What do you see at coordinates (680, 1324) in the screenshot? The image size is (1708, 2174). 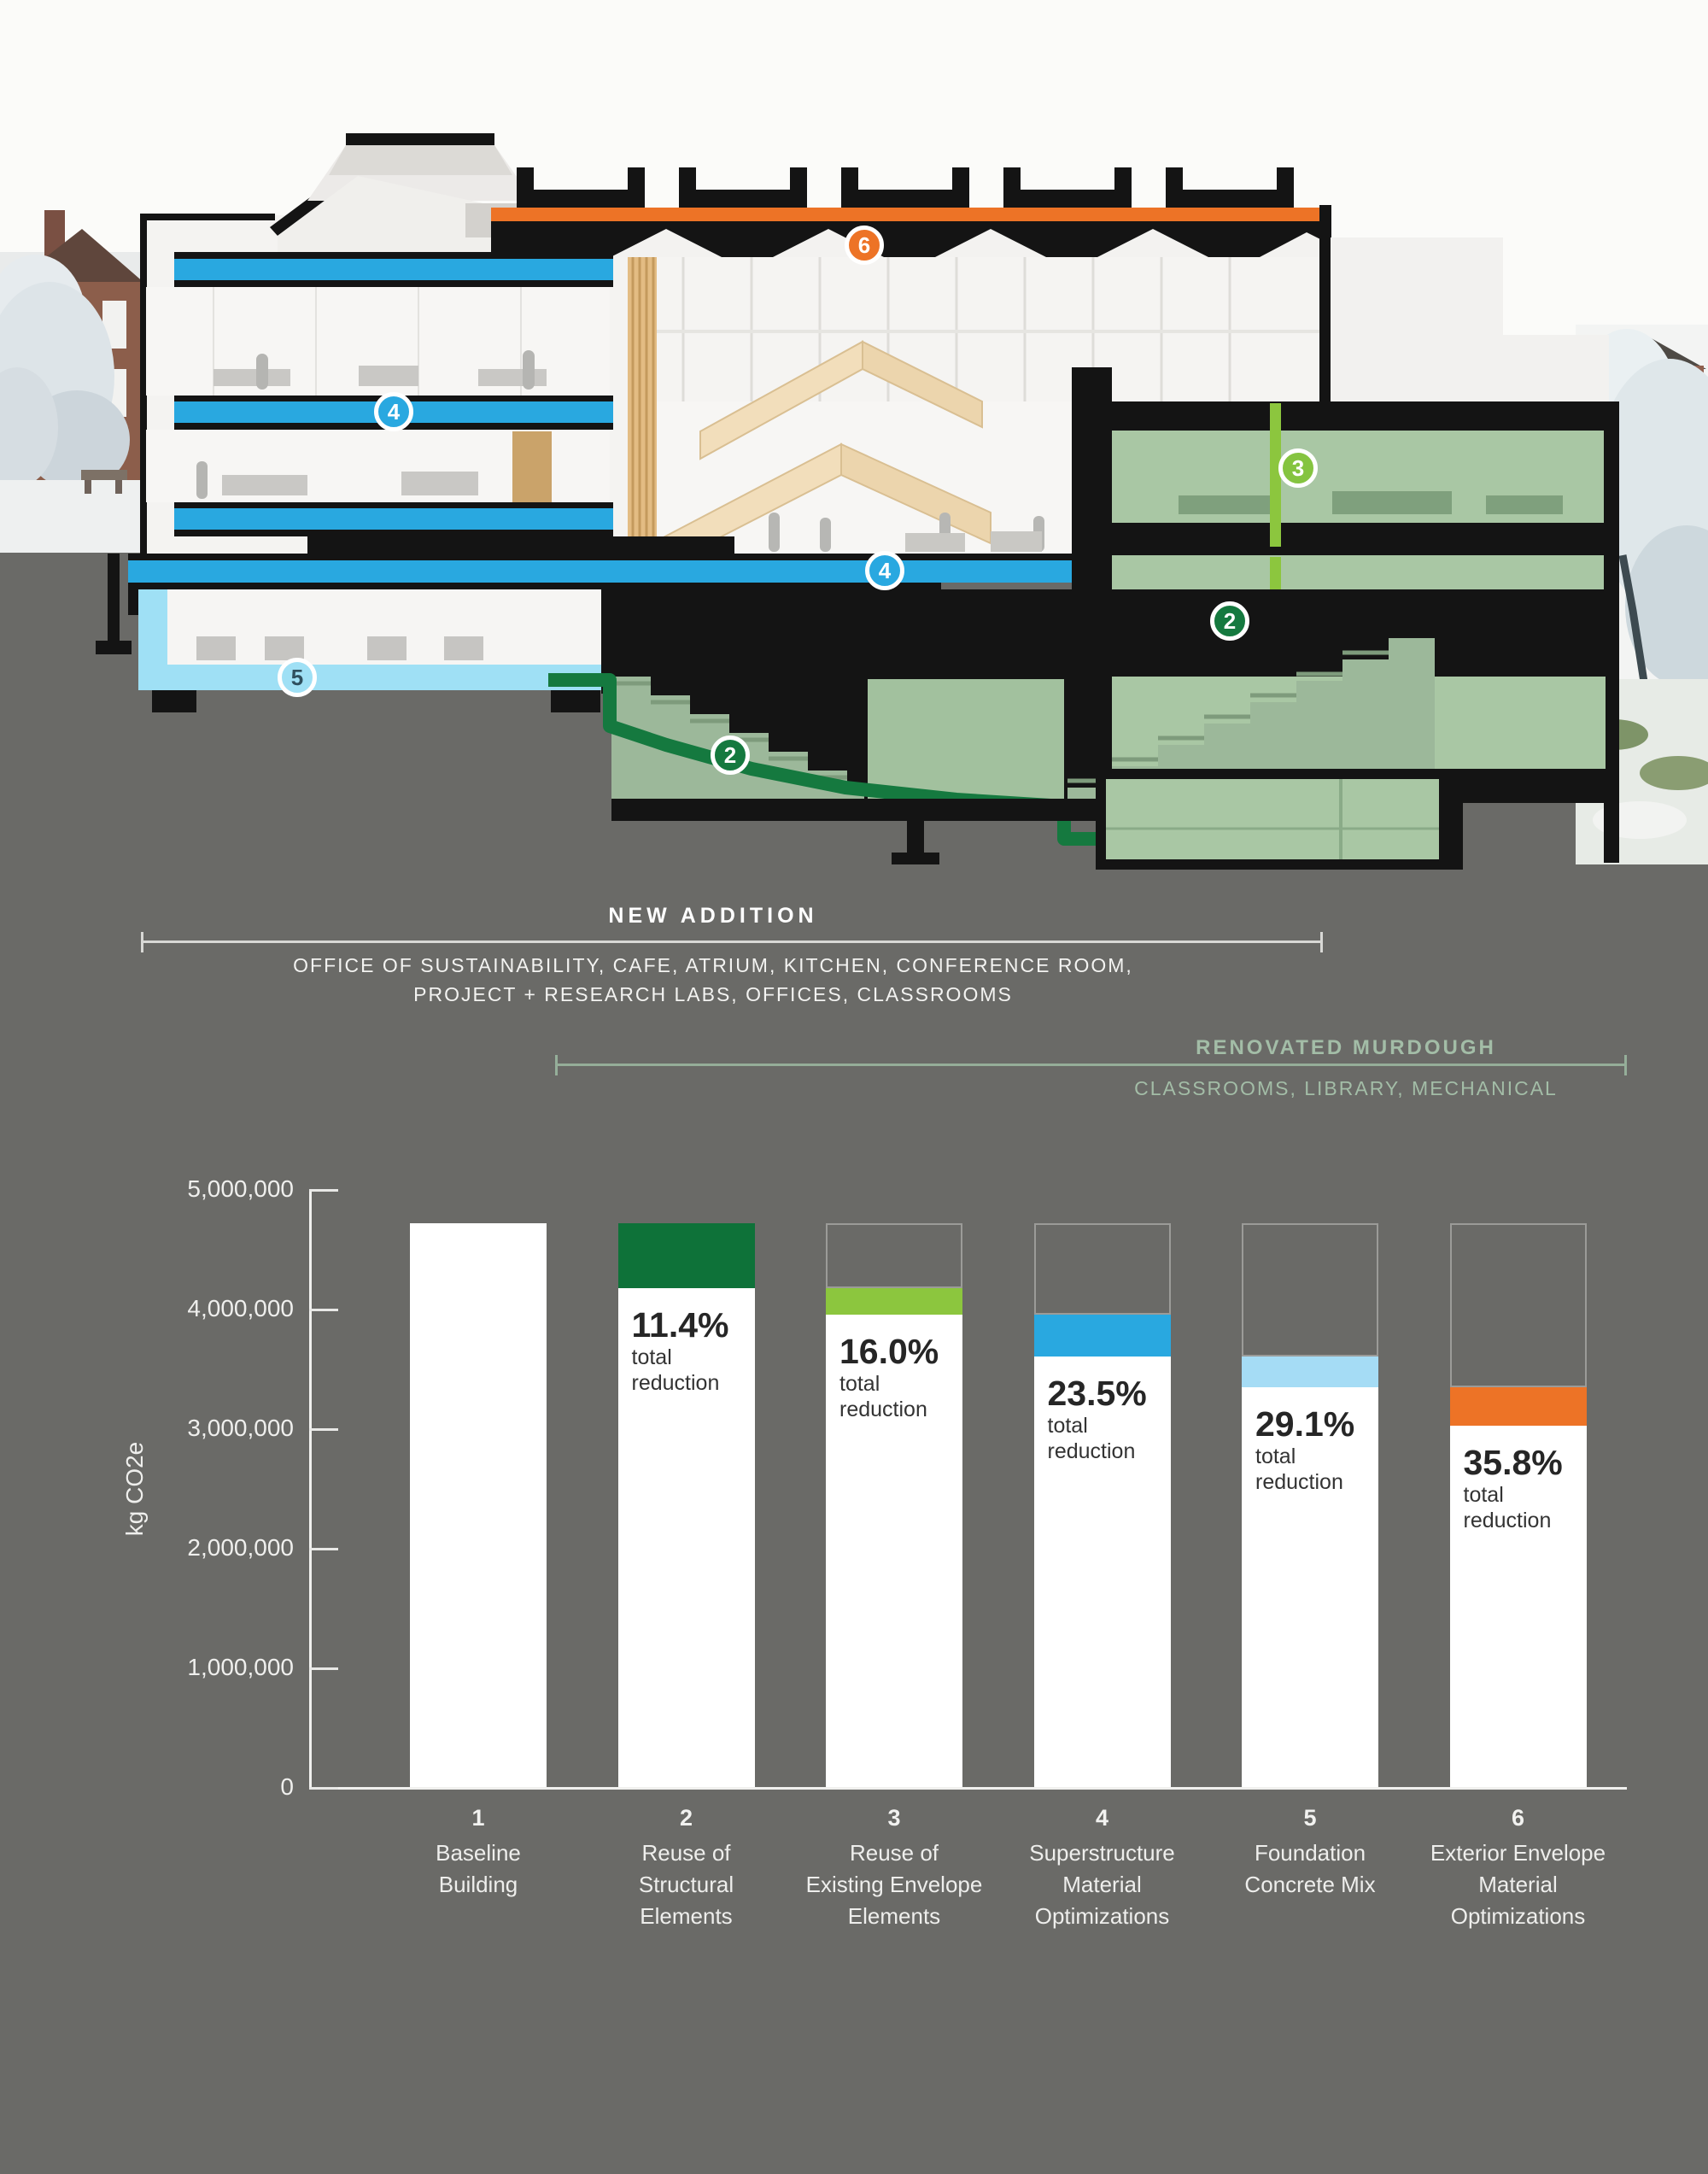 I see `reduction-percent: 11.4%` at bounding box center [680, 1324].